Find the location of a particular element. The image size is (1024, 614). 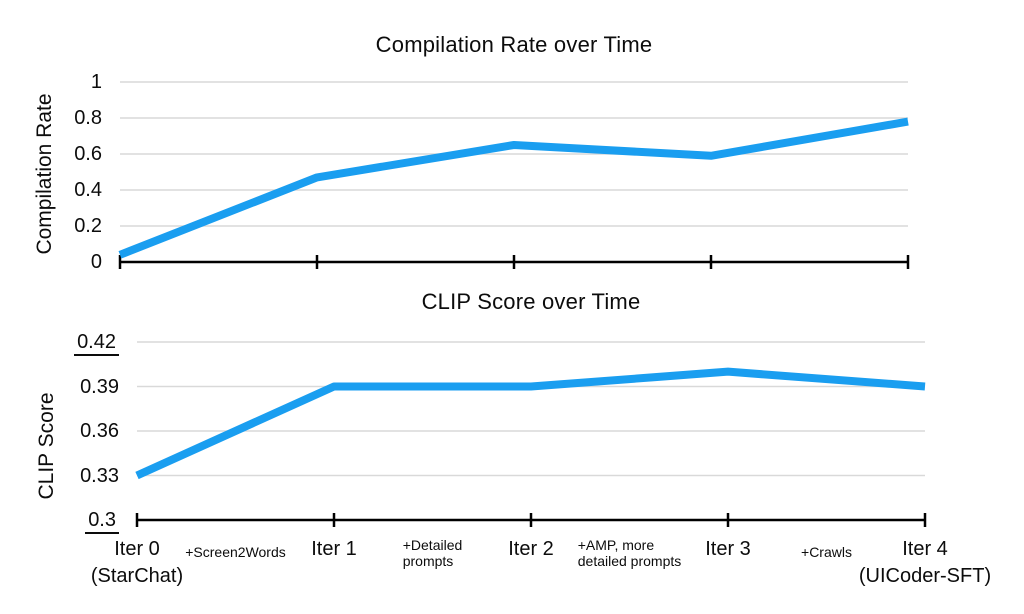

y-tick-value: 0.8 is located at coordinates (88, 118).